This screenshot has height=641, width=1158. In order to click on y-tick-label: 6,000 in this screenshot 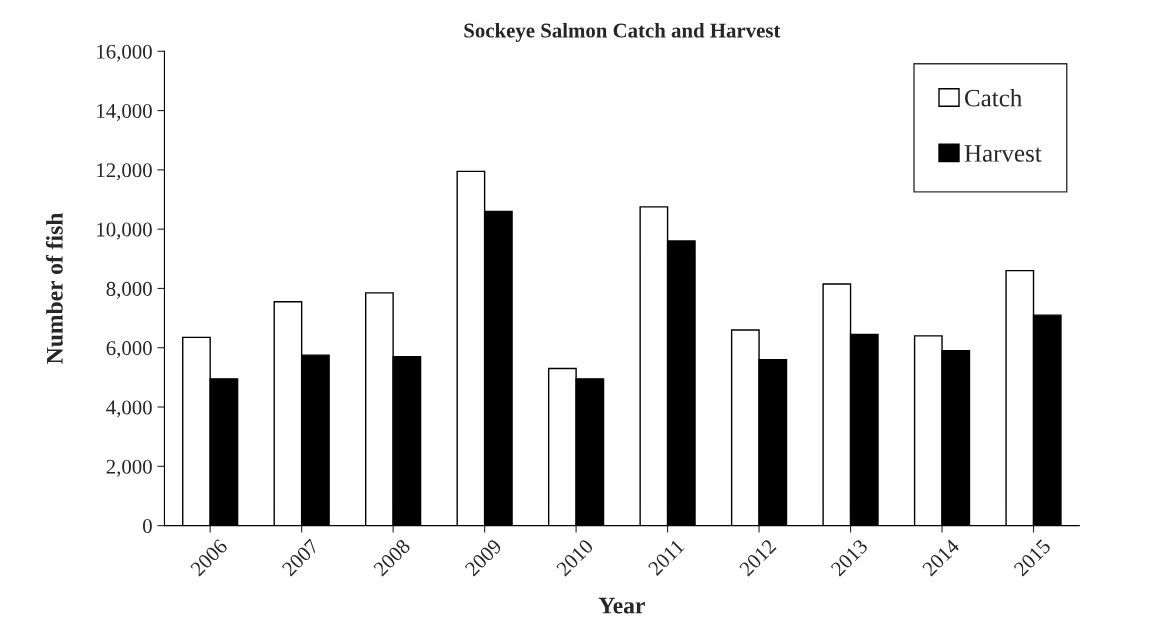, I will do `click(129, 350)`.